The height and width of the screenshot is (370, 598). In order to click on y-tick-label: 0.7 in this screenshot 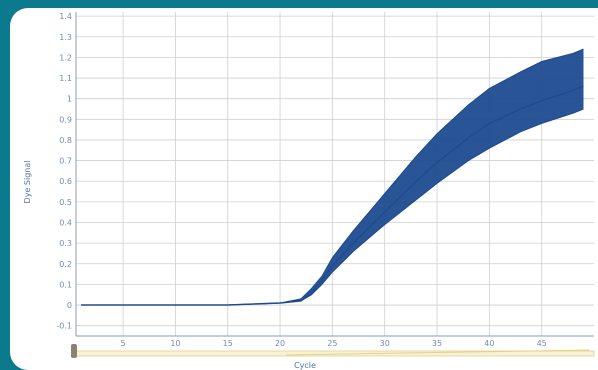, I will do `click(65, 161)`.